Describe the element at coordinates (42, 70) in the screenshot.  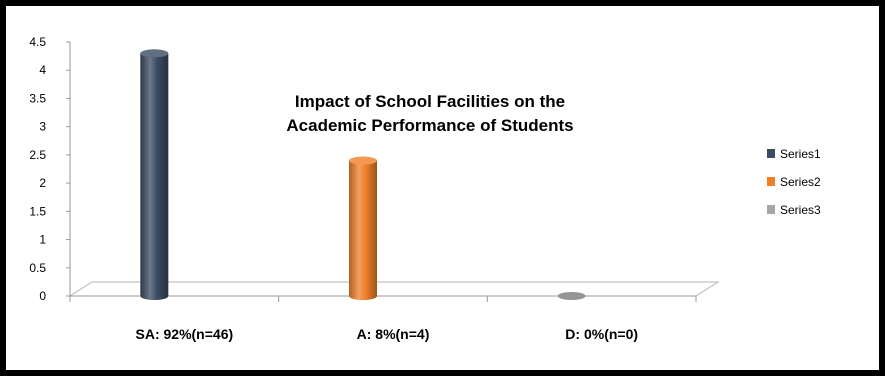
I see `y-tick-label: 4` at that location.